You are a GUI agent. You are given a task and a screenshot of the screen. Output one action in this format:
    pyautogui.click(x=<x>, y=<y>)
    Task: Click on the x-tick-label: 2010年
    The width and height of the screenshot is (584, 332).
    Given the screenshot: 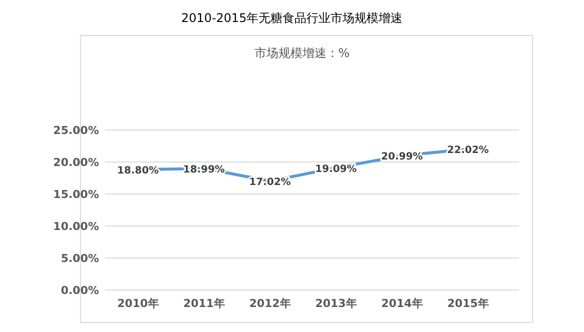 What is the action you would take?
    pyautogui.click(x=138, y=303)
    